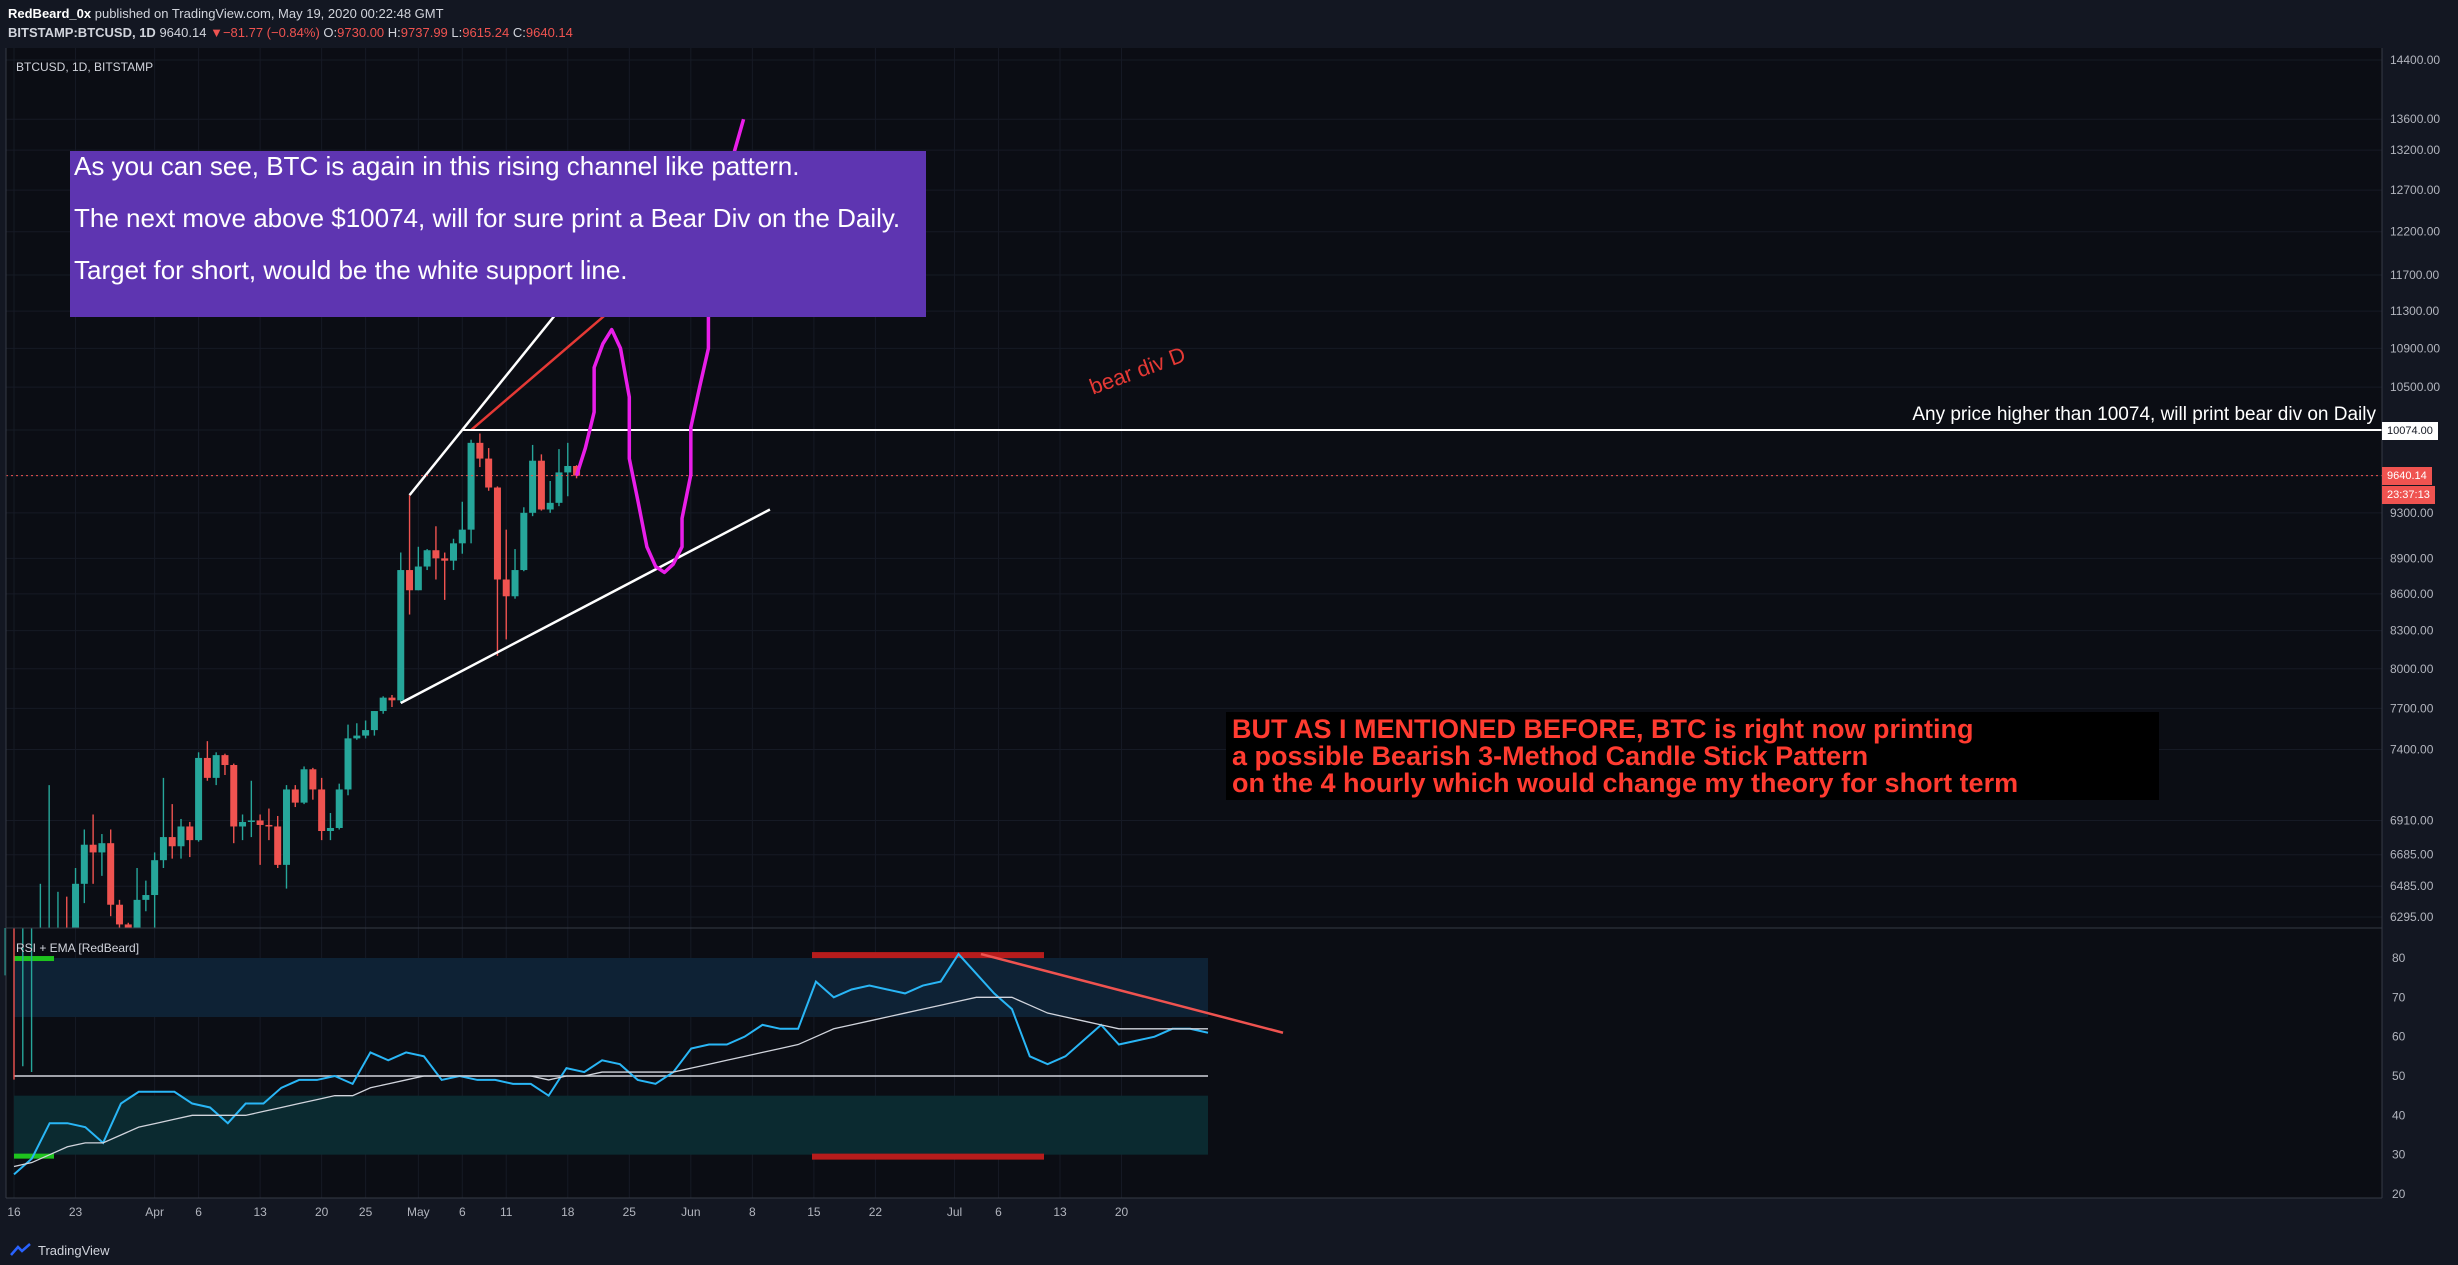  I want to click on down-arrow-icon: ▼, so click(216, 32).